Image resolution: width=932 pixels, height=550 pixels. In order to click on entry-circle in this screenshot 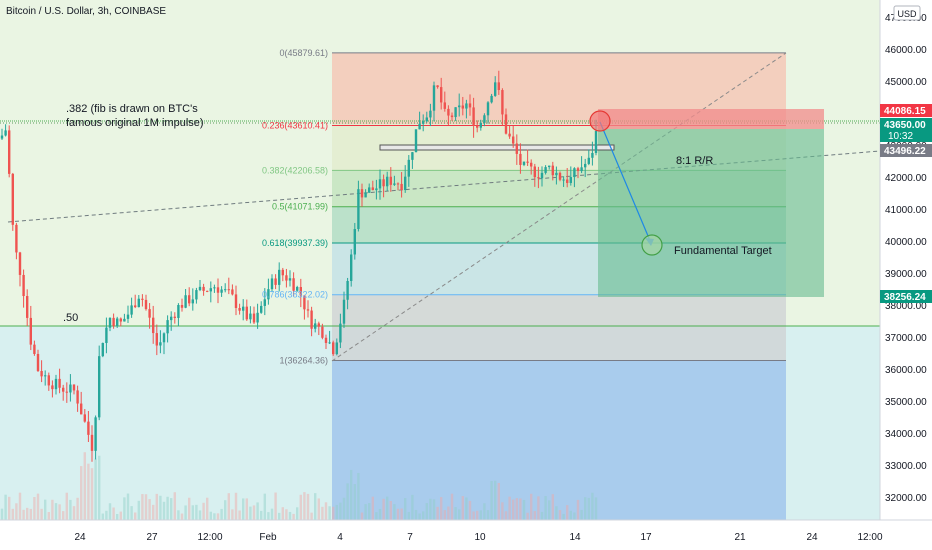, I will do `click(600, 121)`.